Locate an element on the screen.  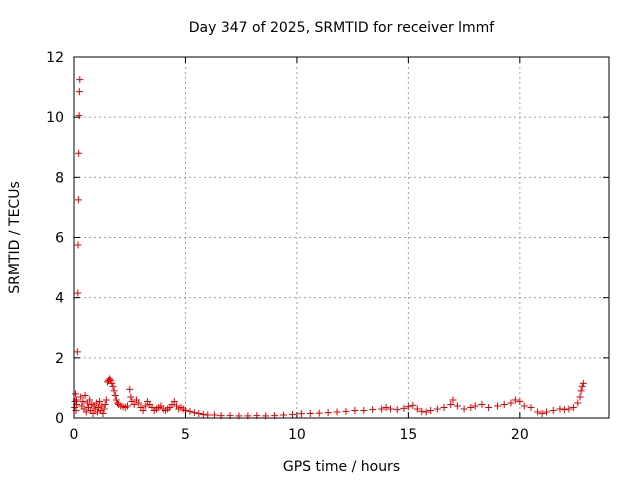
x-tick-label: 5 is located at coordinates (185, 435).